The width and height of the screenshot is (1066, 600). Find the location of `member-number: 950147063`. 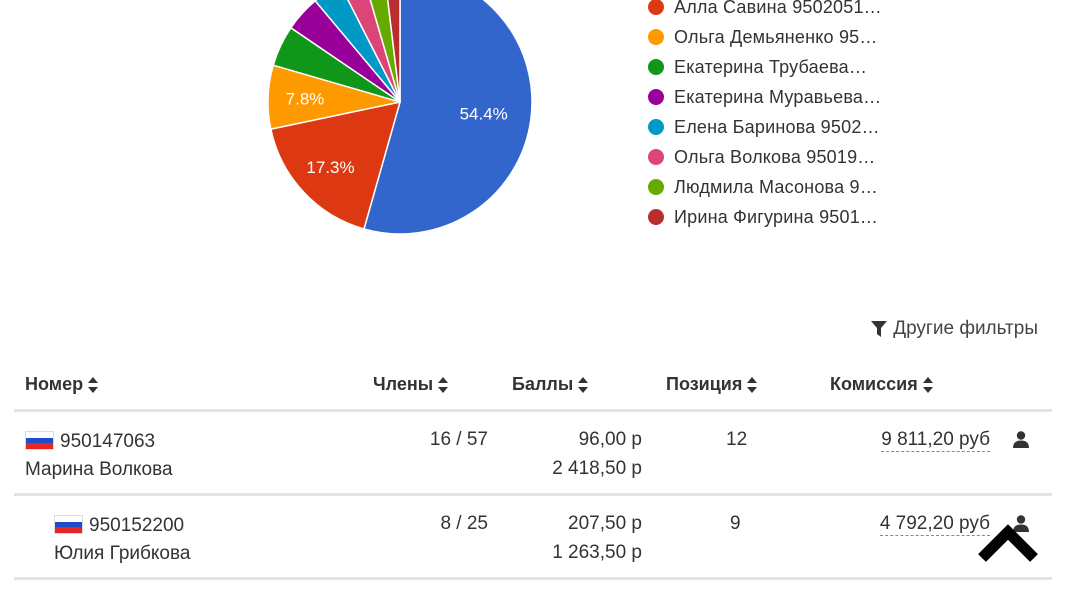

member-number: 950147063 is located at coordinates (108, 441).